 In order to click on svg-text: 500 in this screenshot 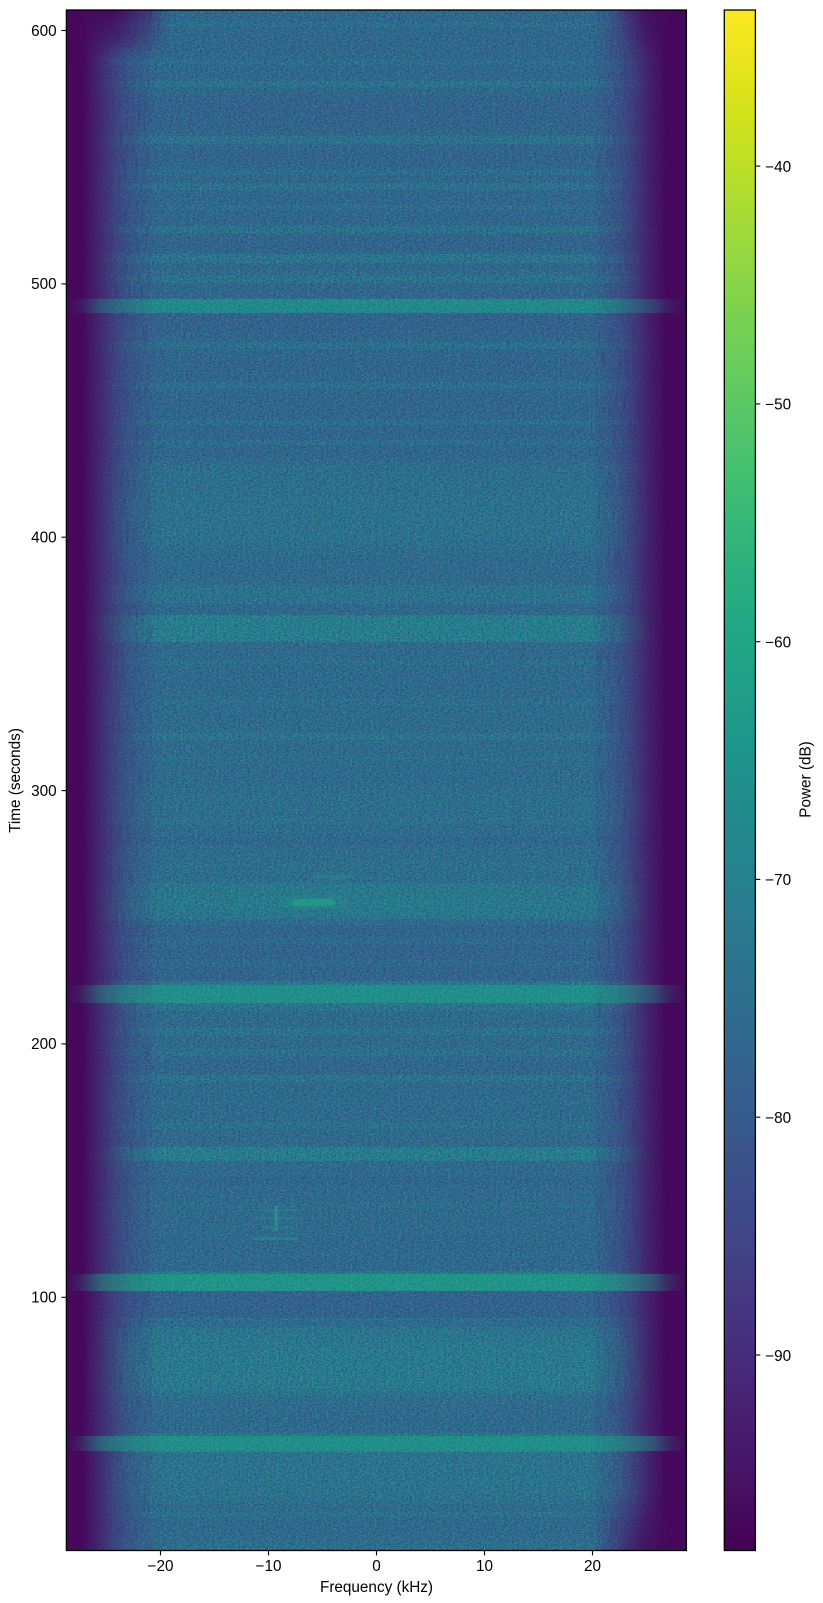, I will do `click(44, 284)`.